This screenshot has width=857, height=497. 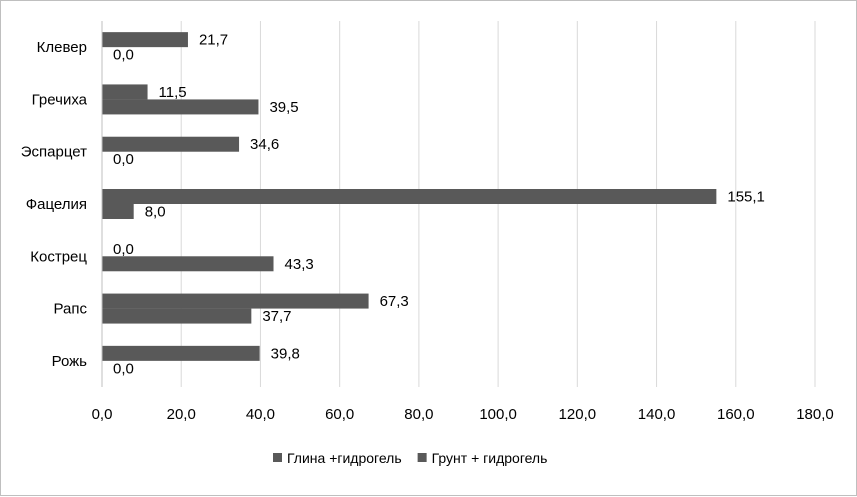 What do you see at coordinates (173, 92) in the screenshot?
I see `data-label: 11,5` at bounding box center [173, 92].